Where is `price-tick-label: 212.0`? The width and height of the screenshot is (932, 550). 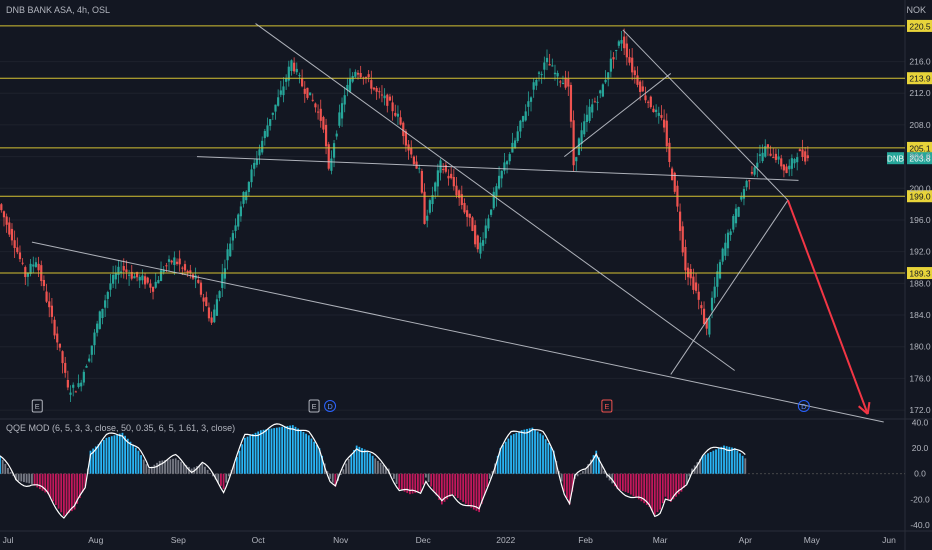
price-tick-label: 212.0 is located at coordinates (920, 93).